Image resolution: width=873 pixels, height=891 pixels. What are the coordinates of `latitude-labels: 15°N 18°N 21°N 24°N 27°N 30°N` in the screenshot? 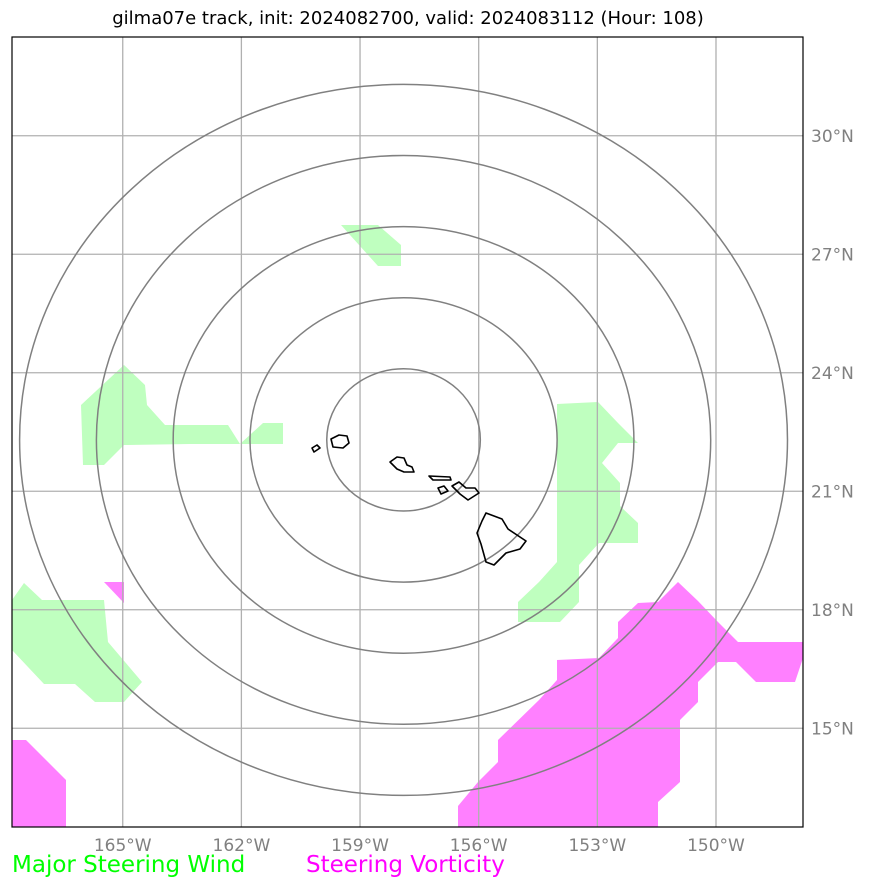 It's located at (832, 433).